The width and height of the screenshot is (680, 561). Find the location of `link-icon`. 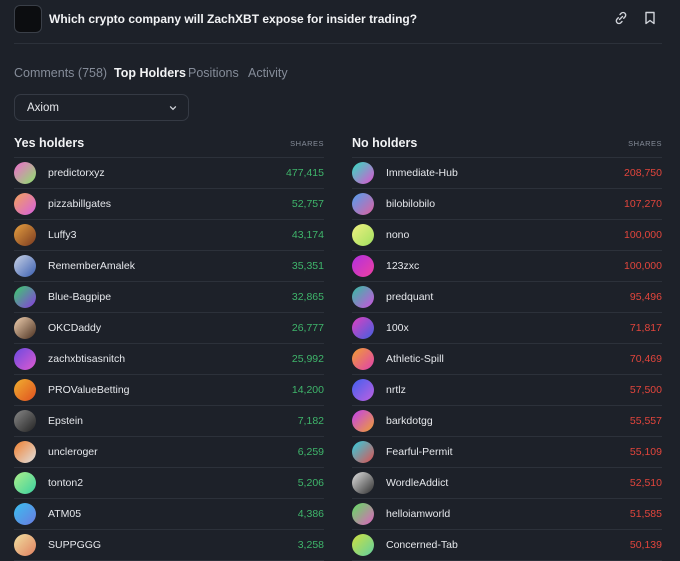

link-icon is located at coordinates (621, 18).